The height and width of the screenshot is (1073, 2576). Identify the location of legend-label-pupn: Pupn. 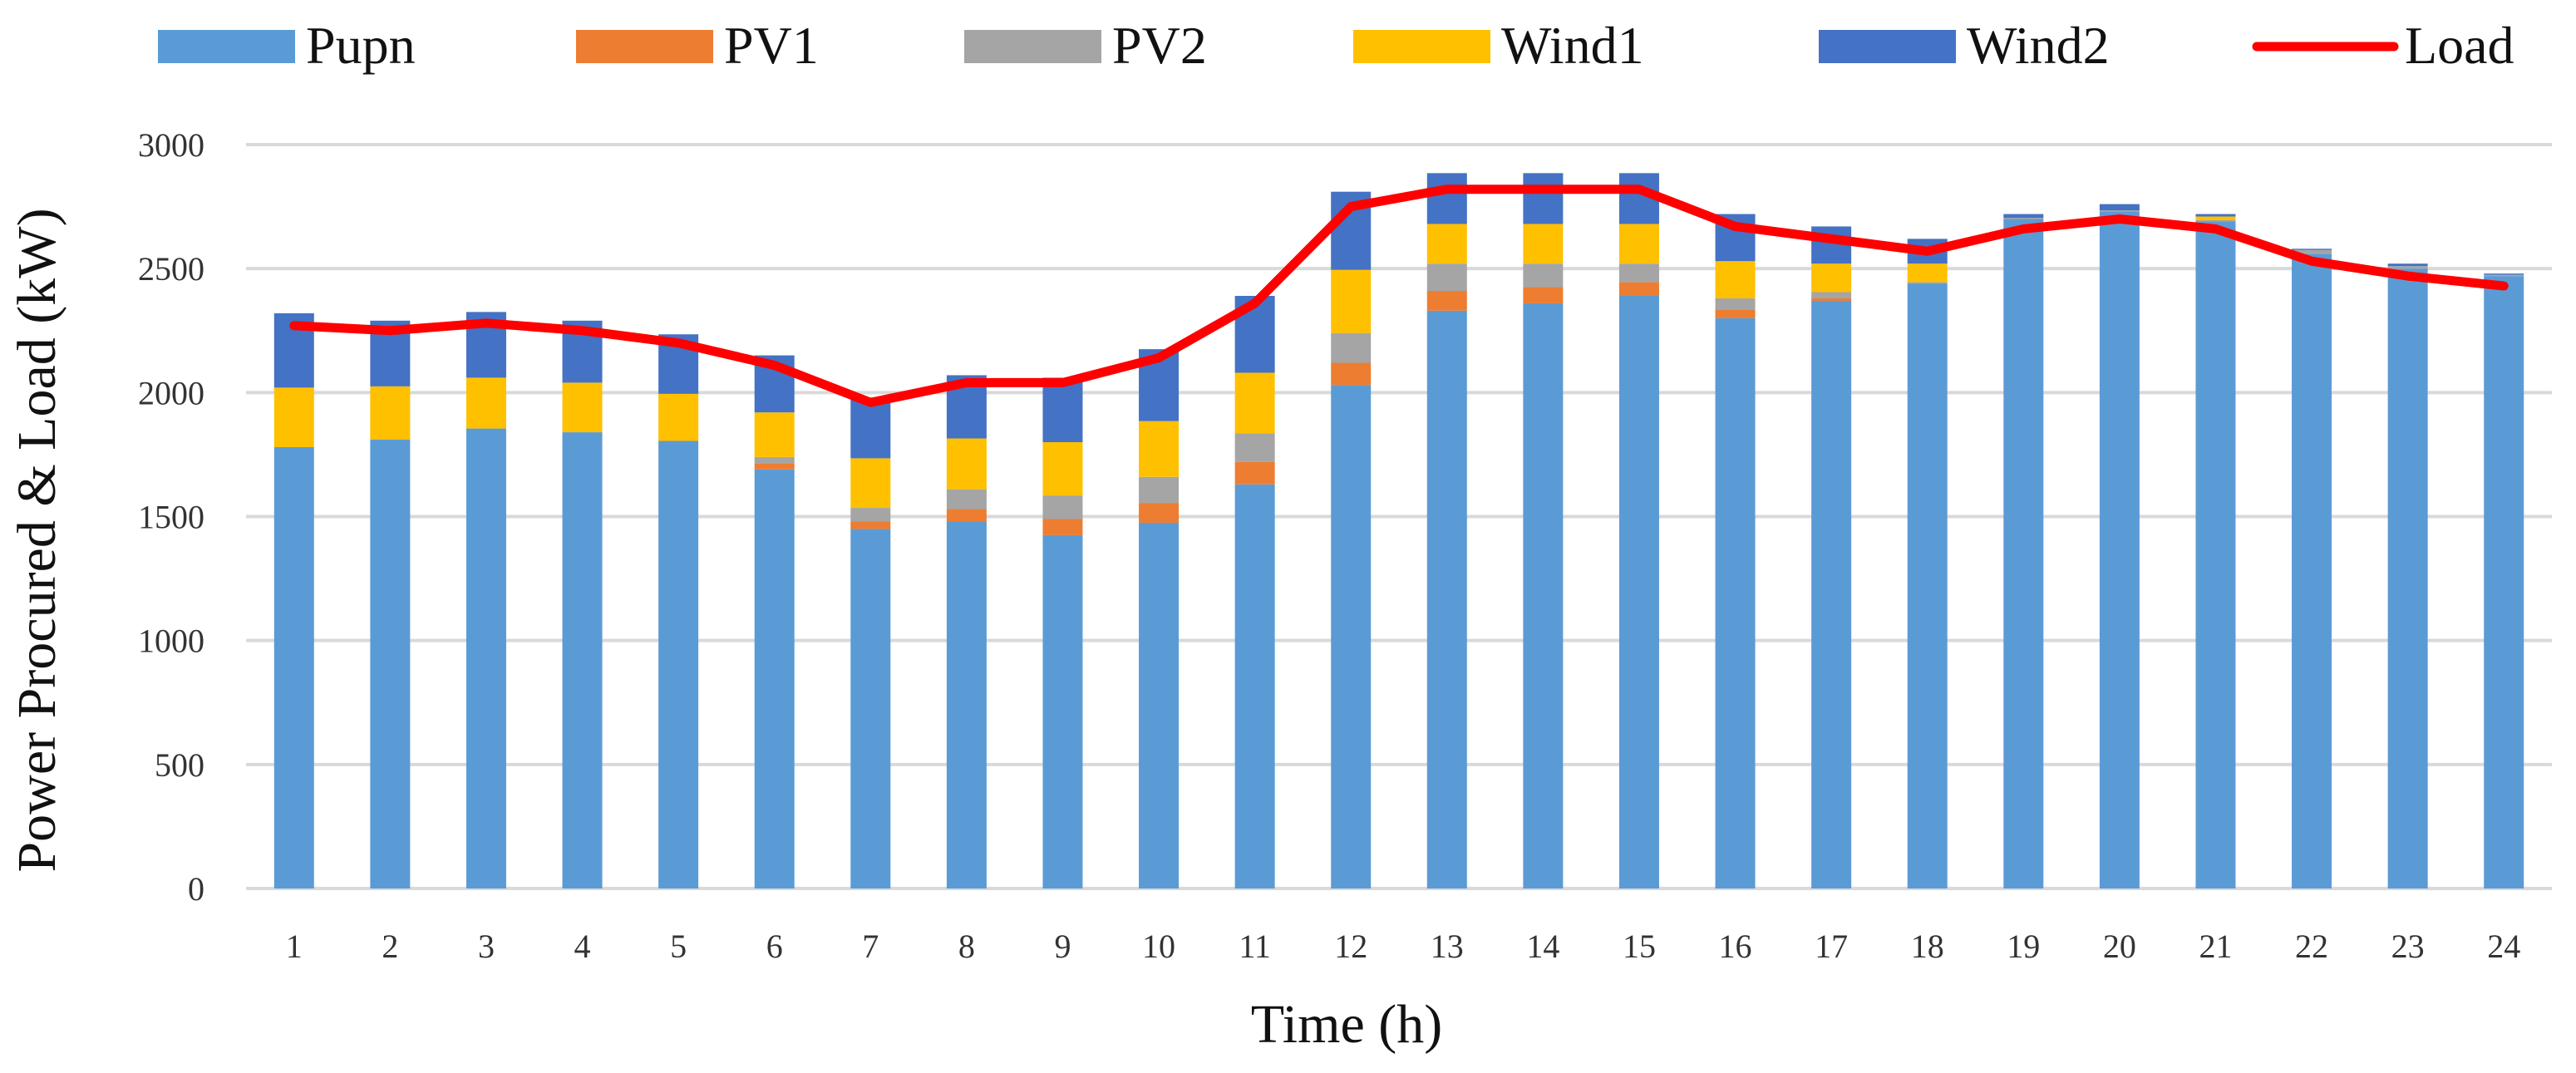
(361, 45).